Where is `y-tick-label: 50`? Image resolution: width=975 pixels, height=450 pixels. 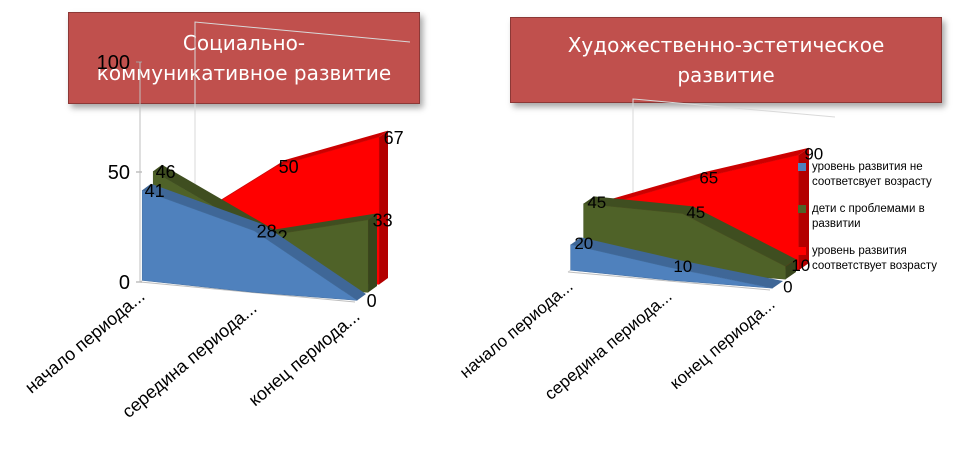
y-tick-label: 50 is located at coordinates (119, 173).